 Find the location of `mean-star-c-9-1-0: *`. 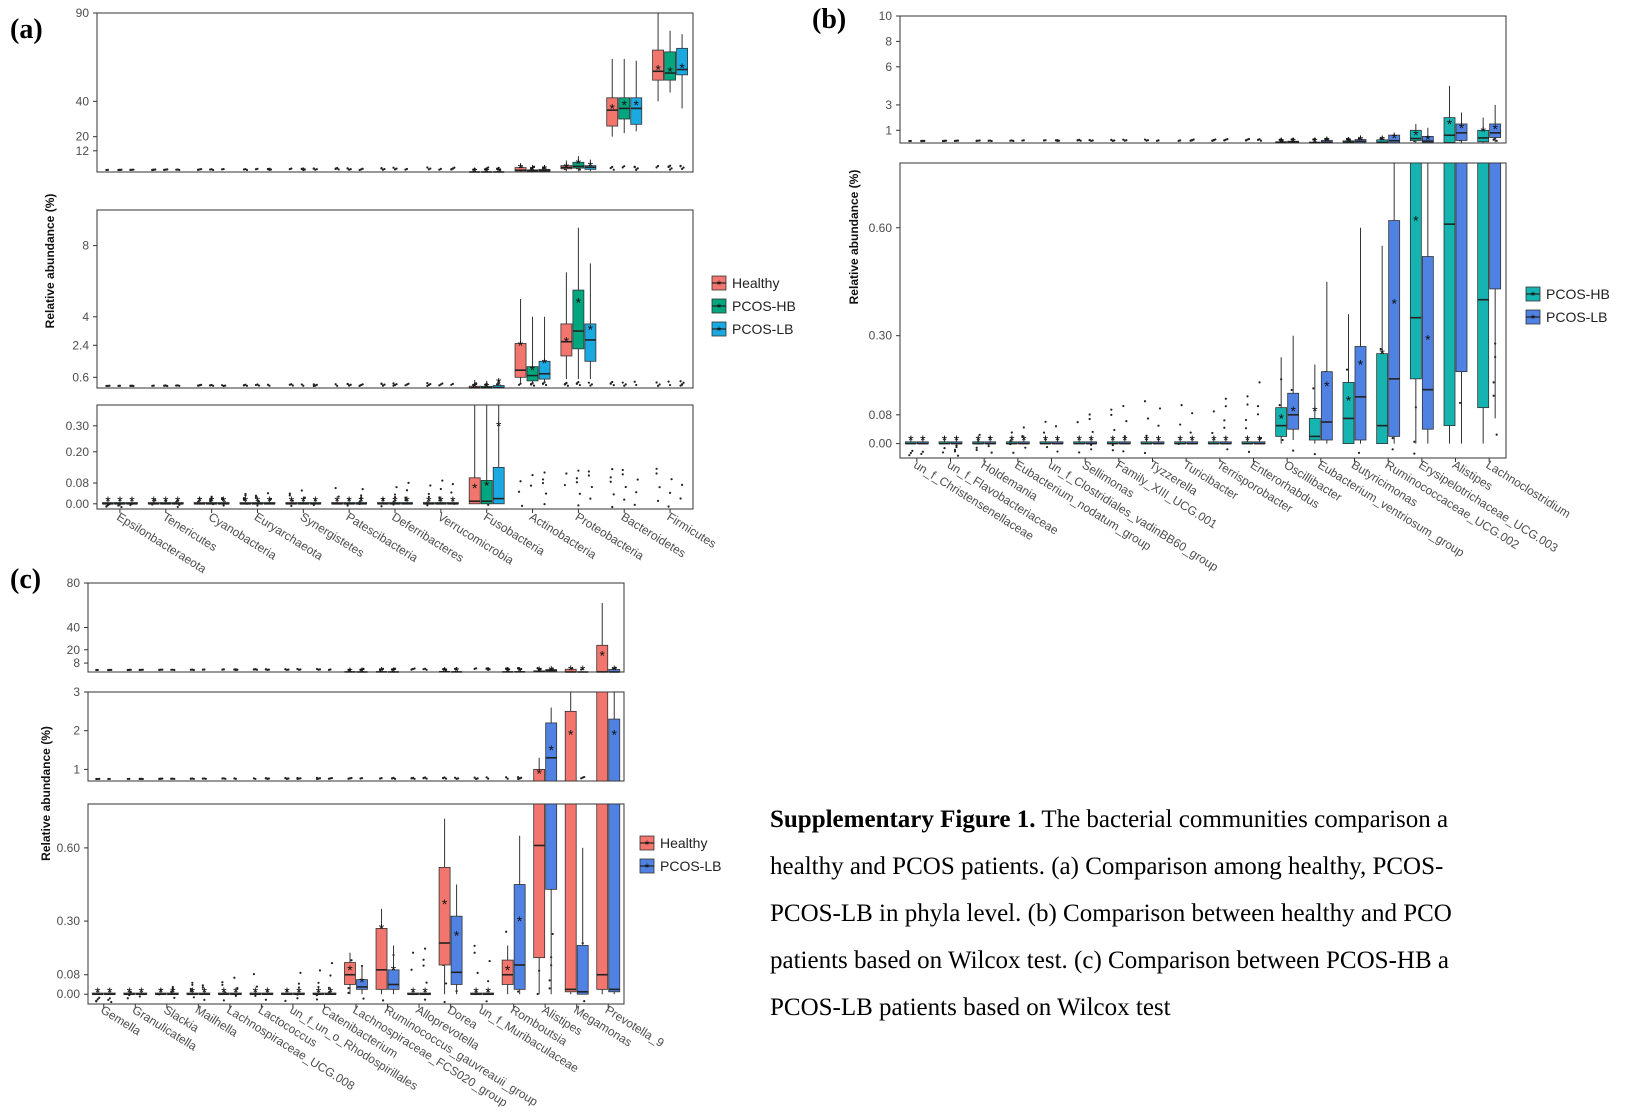

mean-star-c-9-1-0: * is located at coordinates (394, 672).